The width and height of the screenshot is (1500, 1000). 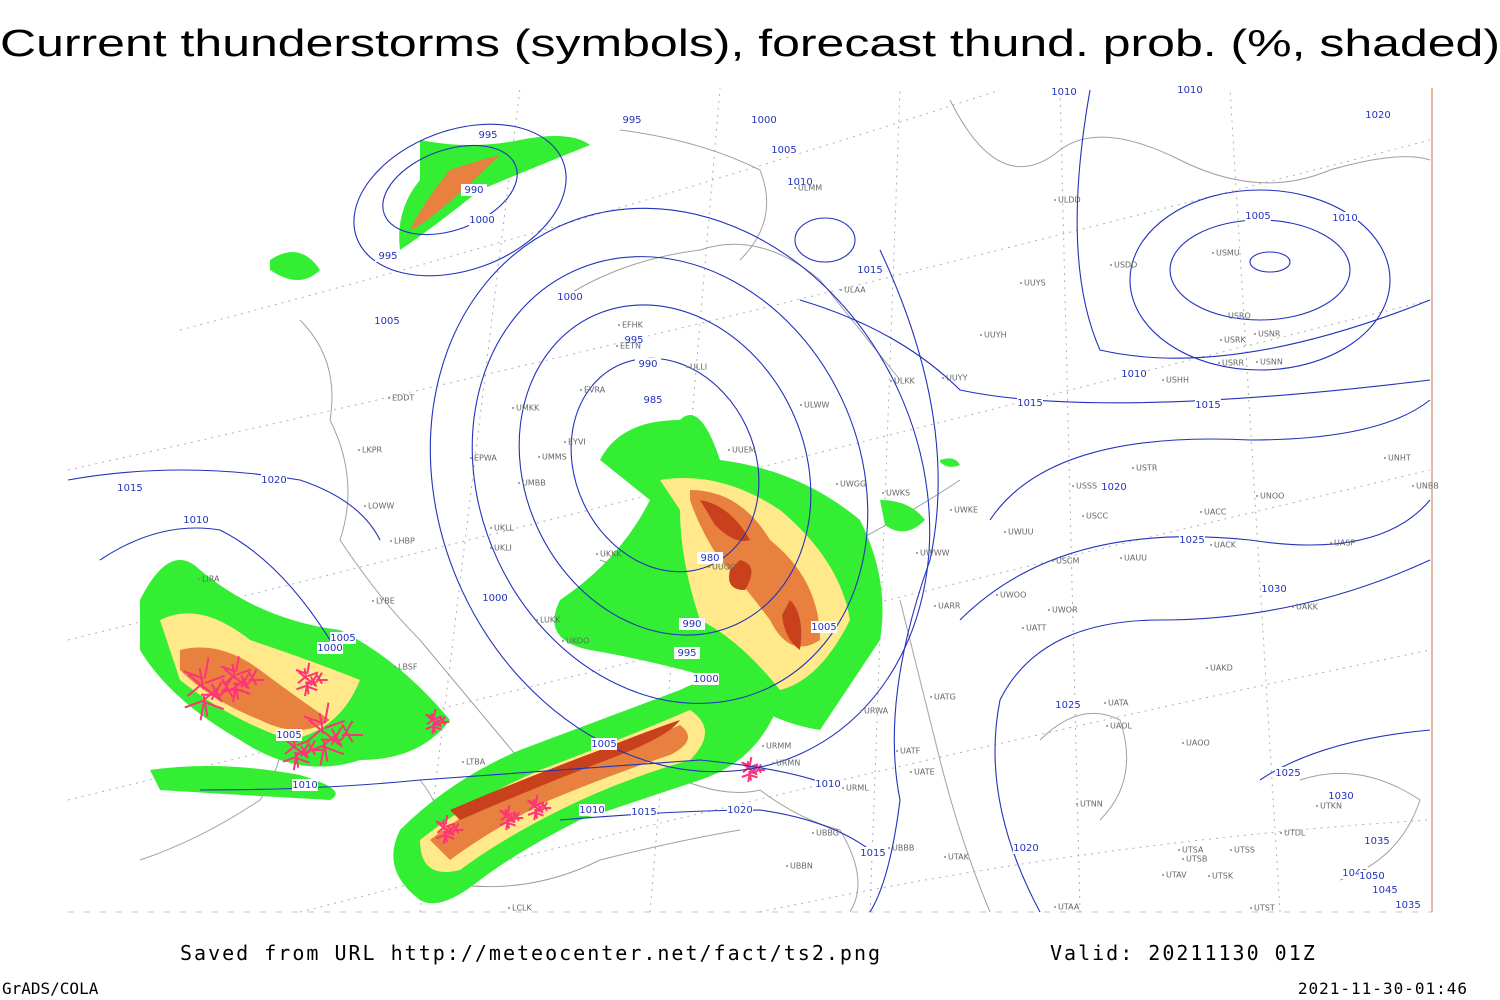 I want to click on station-label: LYBE, so click(x=385, y=601).